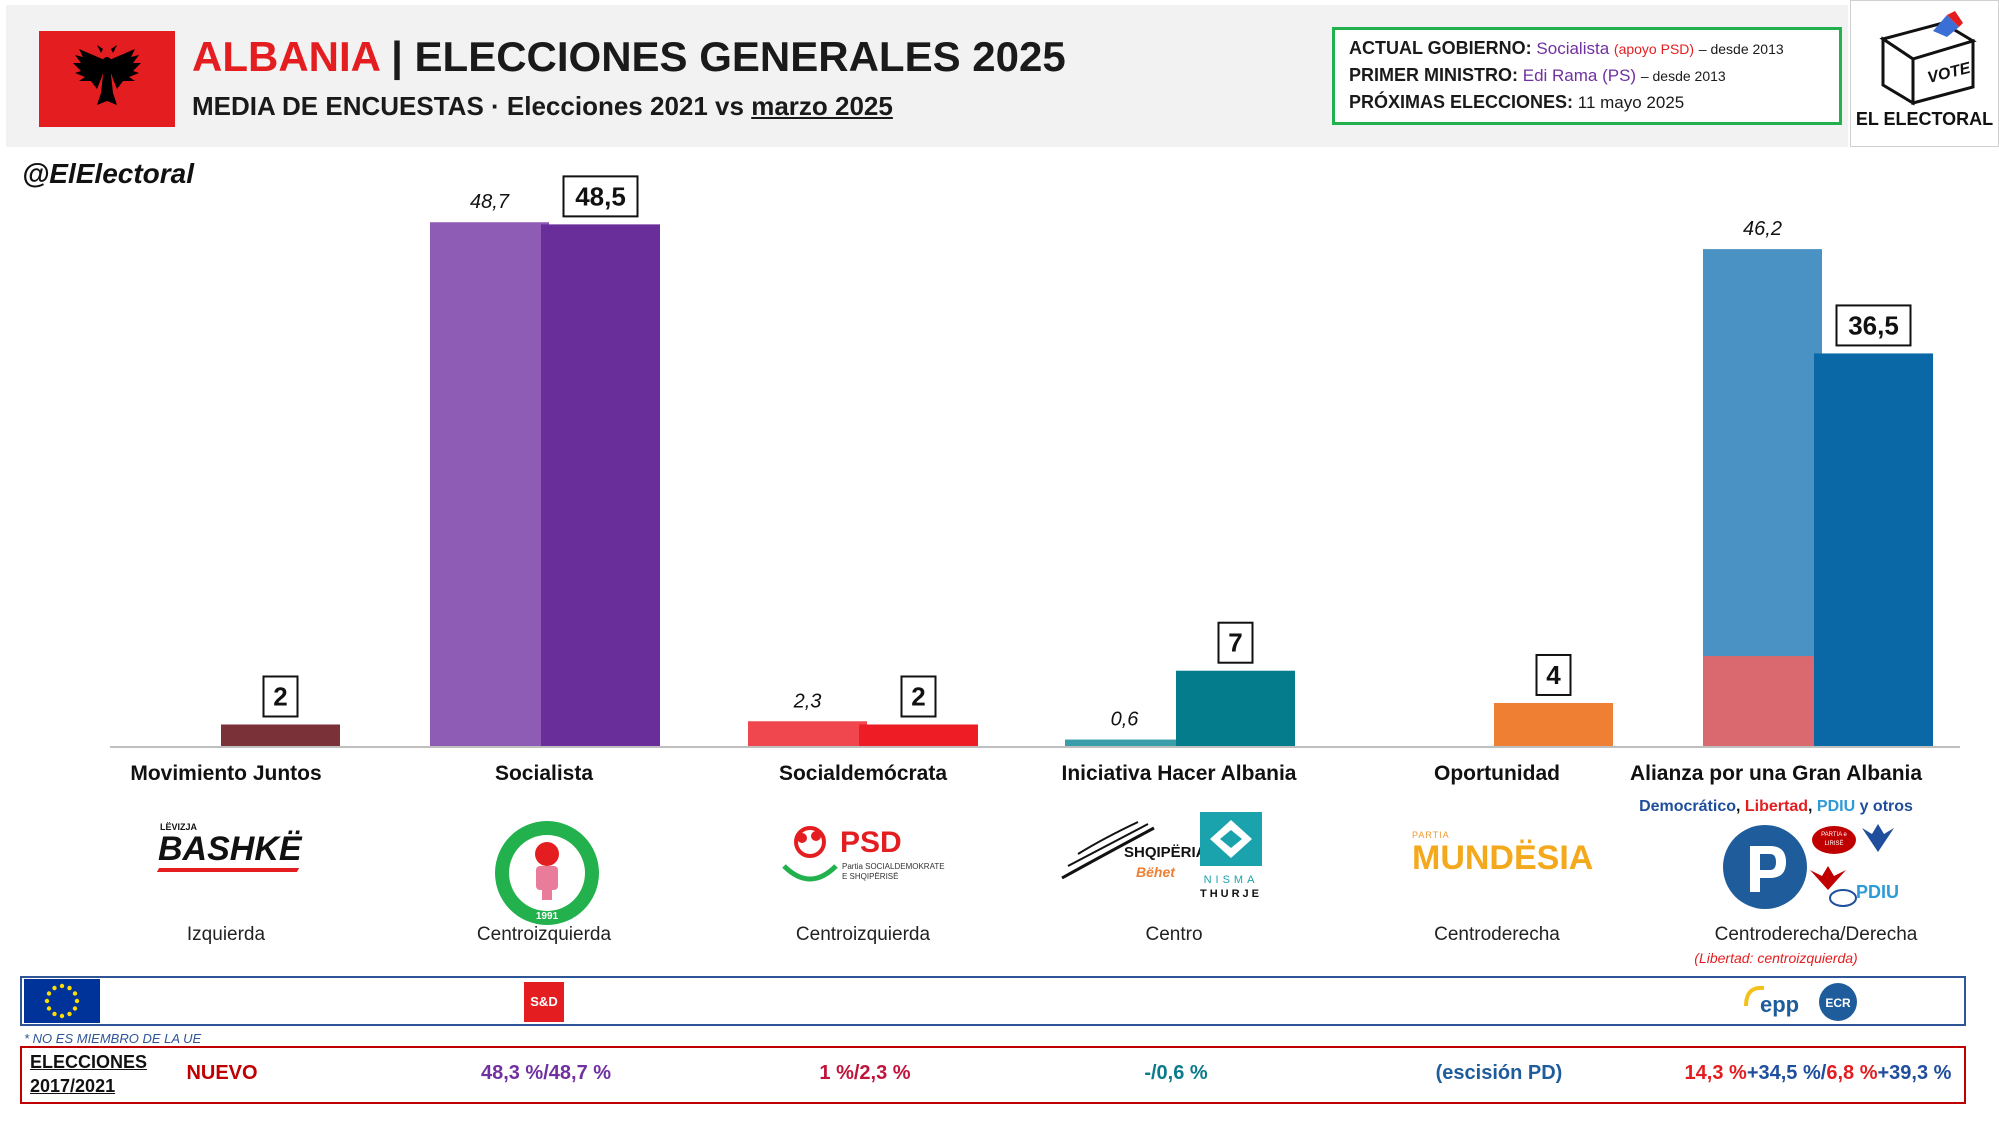 Image resolution: width=1999 pixels, height=1123 pixels. I want to click on pm-since: – desde 2013, so click(1683, 76).